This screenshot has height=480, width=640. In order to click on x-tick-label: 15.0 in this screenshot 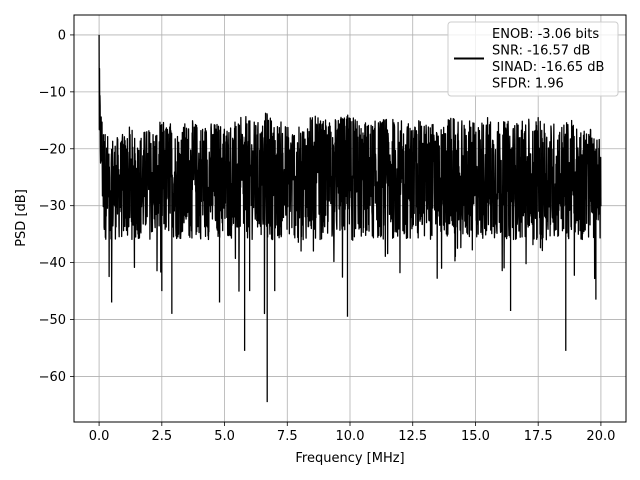, I will do `click(475, 436)`.